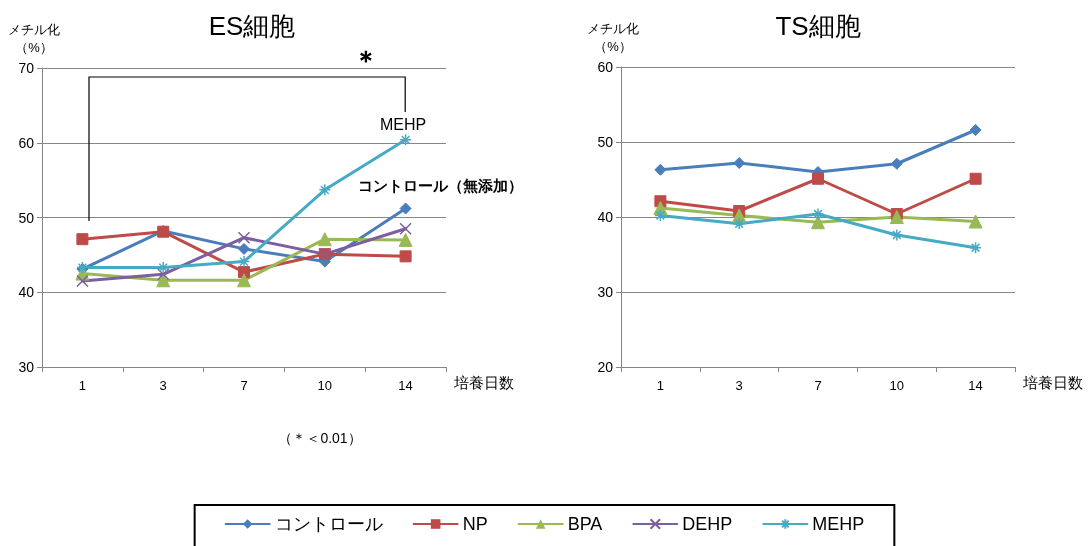  I want to click on y-tick-label: 20, so click(605, 367).